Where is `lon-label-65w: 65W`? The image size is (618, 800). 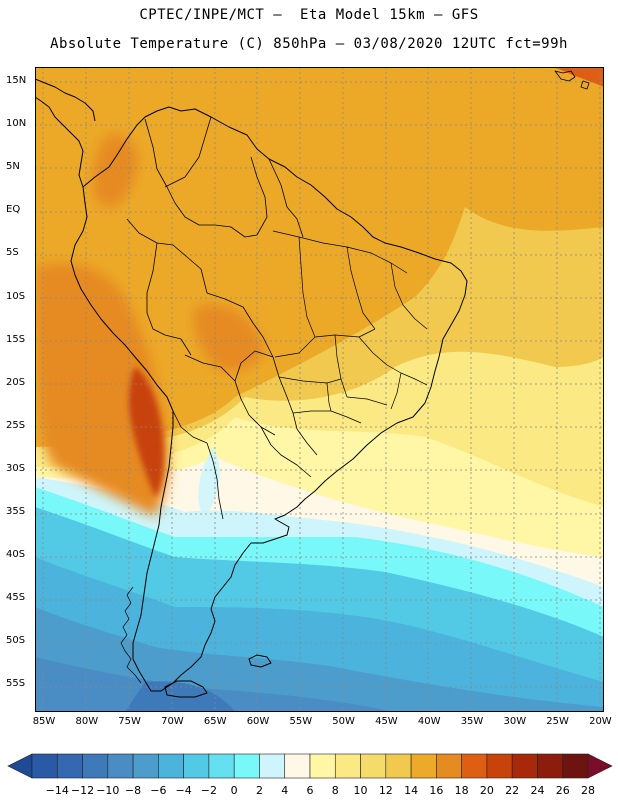
lon-label-65w: 65W is located at coordinates (215, 721).